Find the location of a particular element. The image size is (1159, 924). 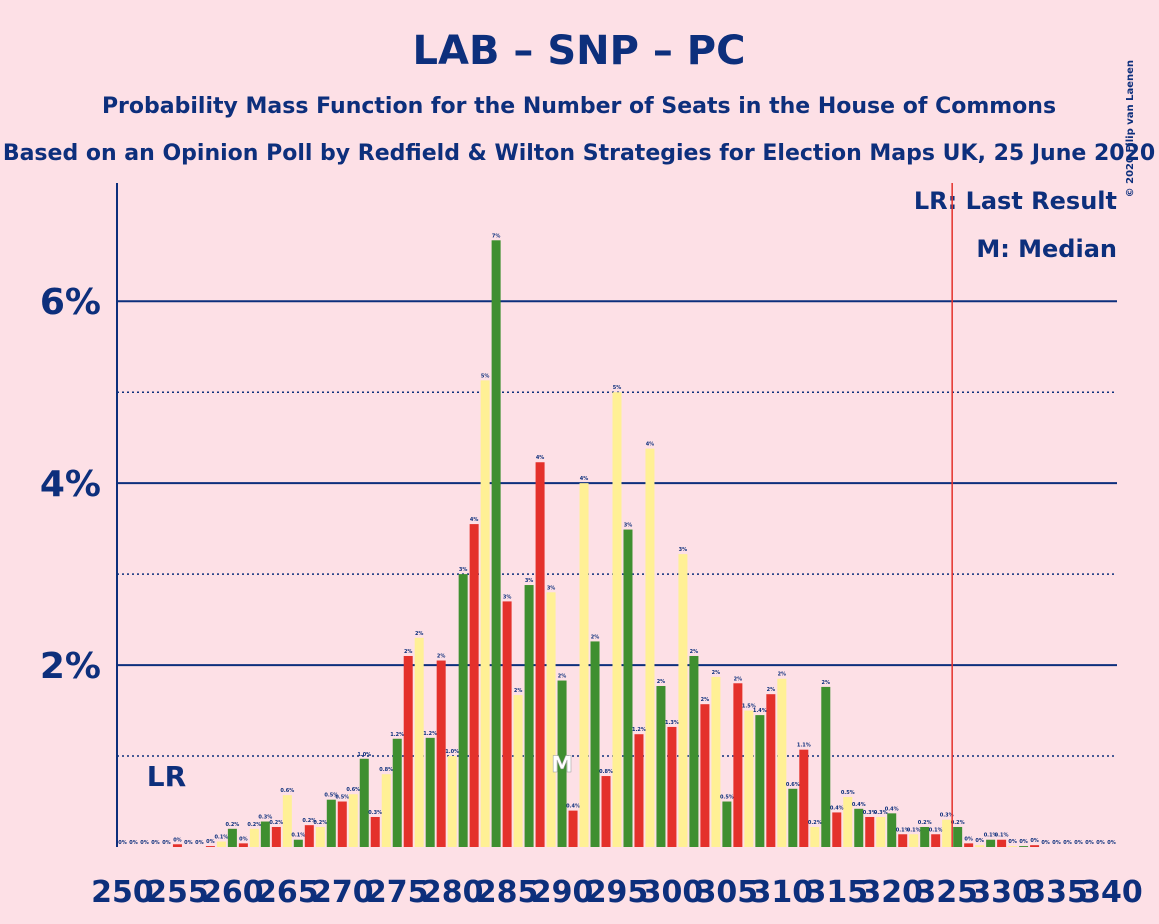

x-tick-label: 255 is located at coordinates (177, 892).